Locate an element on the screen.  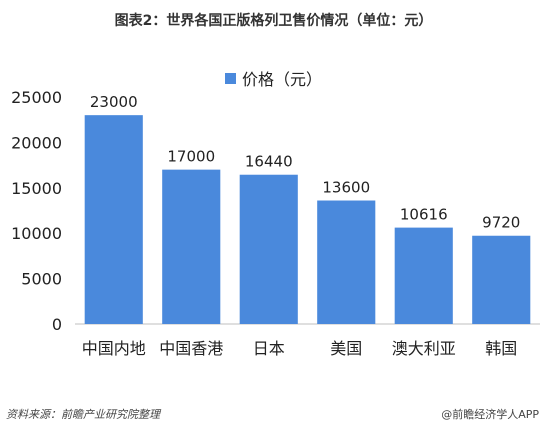
y-tick-label: 0 is located at coordinates (57, 324).